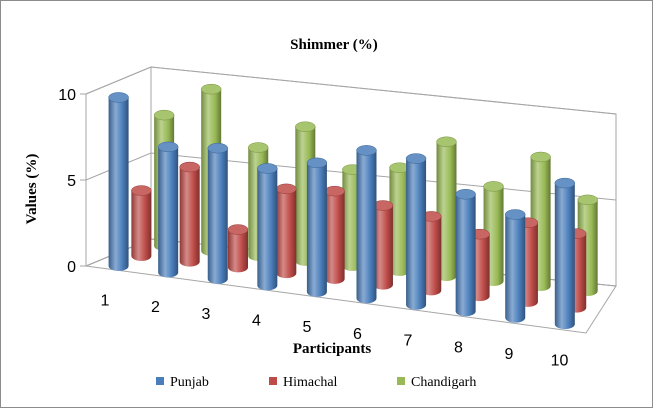  Describe the element at coordinates (256, 320) in the screenshot. I see `x-tick-label: 4` at that location.